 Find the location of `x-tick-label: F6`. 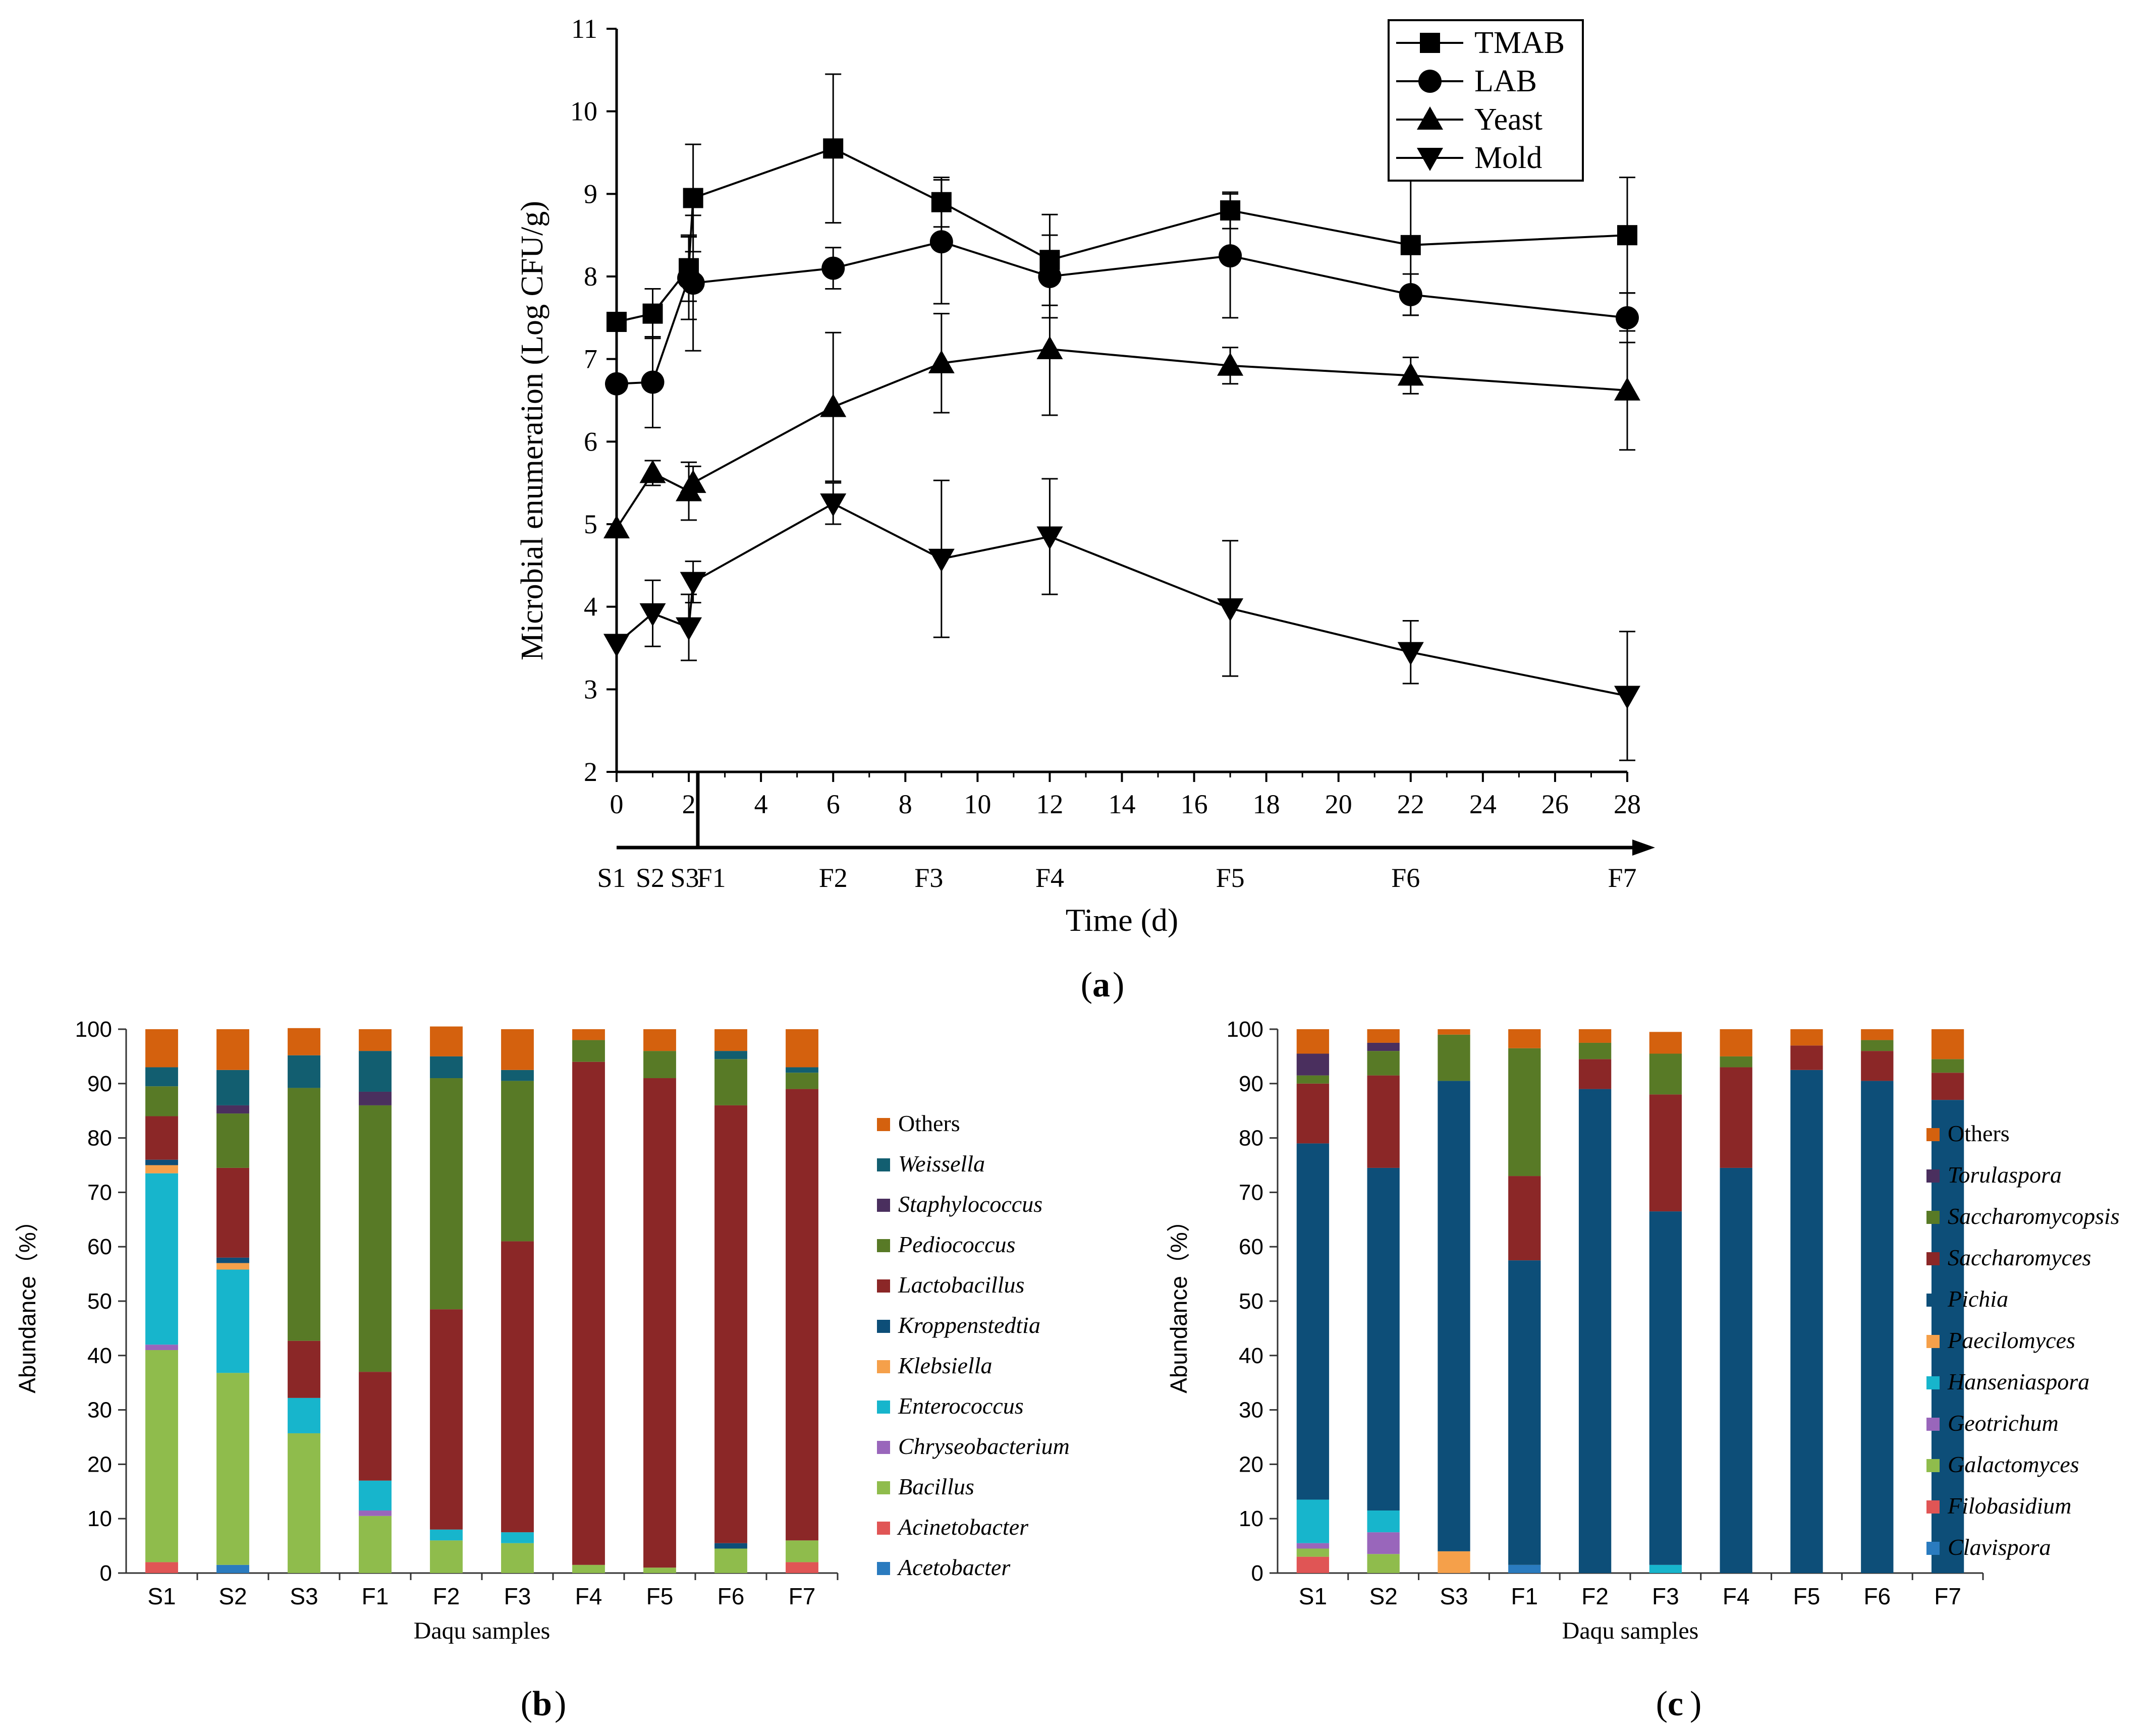

x-tick-label: F6 is located at coordinates (731, 1596).